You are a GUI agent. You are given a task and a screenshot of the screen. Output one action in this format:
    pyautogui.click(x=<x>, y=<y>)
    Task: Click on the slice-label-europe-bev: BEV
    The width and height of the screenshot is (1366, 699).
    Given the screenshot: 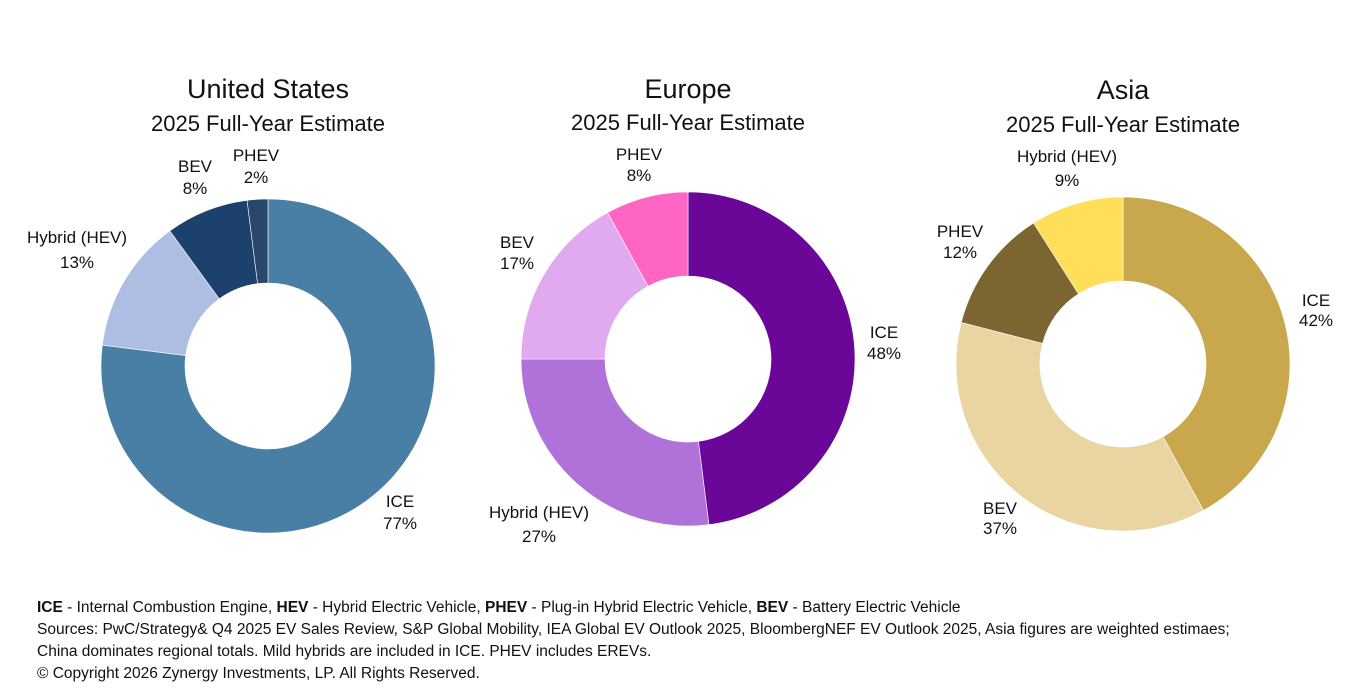 What is the action you would take?
    pyautogui.click(x=517, y=242)
    